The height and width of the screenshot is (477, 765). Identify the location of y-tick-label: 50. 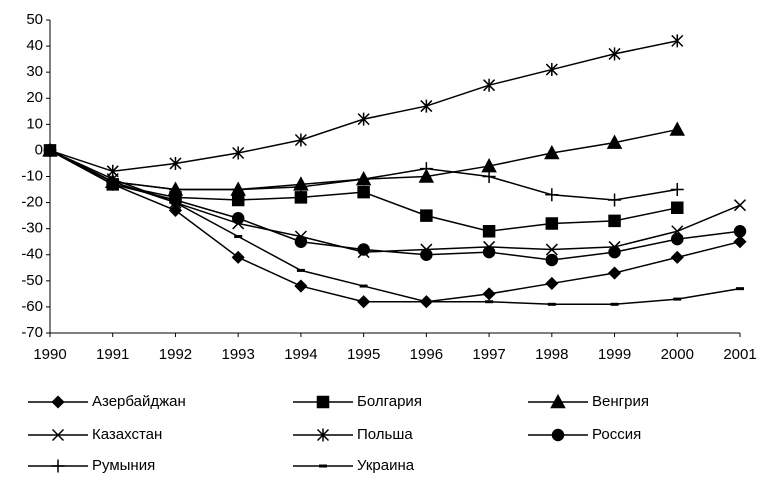
(34, 19).